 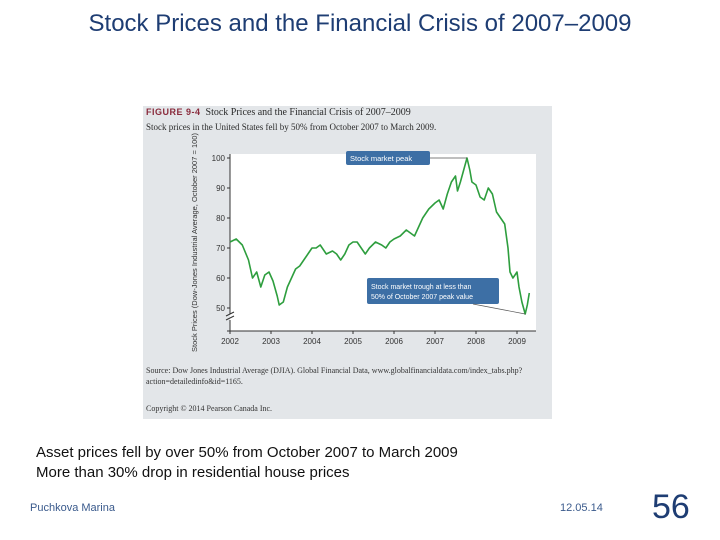 What do you see at coordinates (380, 236) in the screenshot?
I see `series-line` at bounding box center [380, 236].